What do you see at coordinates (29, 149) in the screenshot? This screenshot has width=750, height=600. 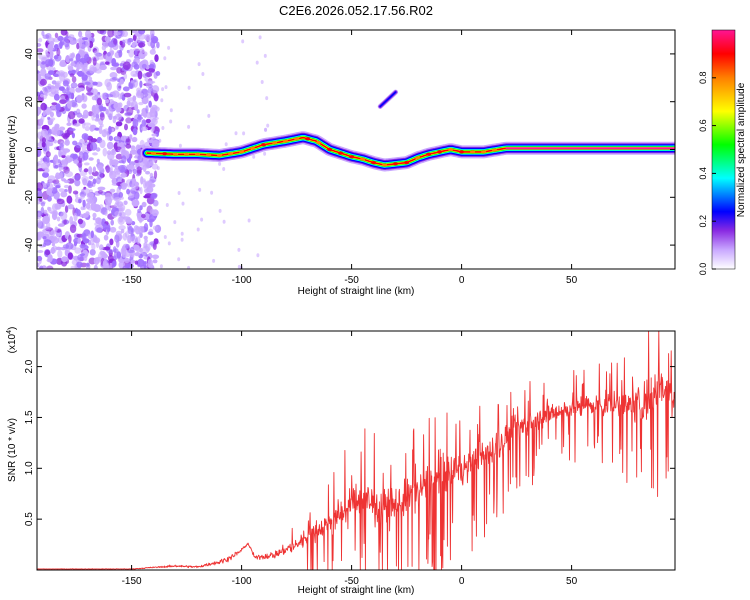 I see `spectrogram-ytick-label: 0` at bounding box center [29, 149].